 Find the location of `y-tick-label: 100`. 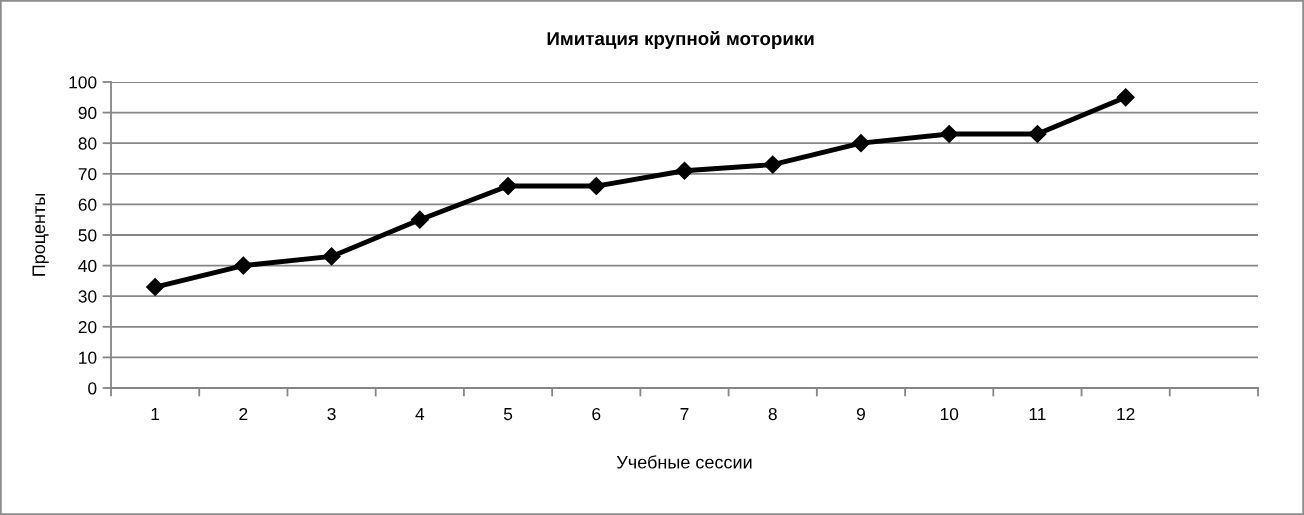

y-tick-label: 100 is located at coordinates (83, 82).